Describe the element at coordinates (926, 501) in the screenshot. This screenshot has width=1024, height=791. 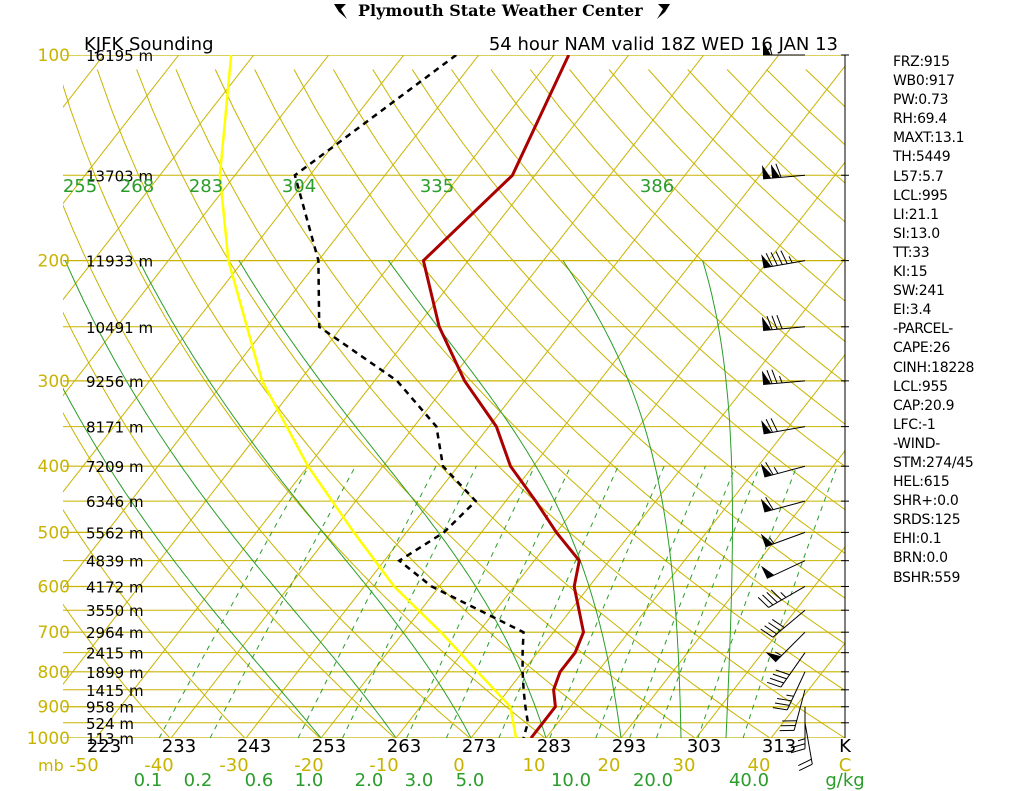
I see `index-item: SHR+:0.0` at that location.